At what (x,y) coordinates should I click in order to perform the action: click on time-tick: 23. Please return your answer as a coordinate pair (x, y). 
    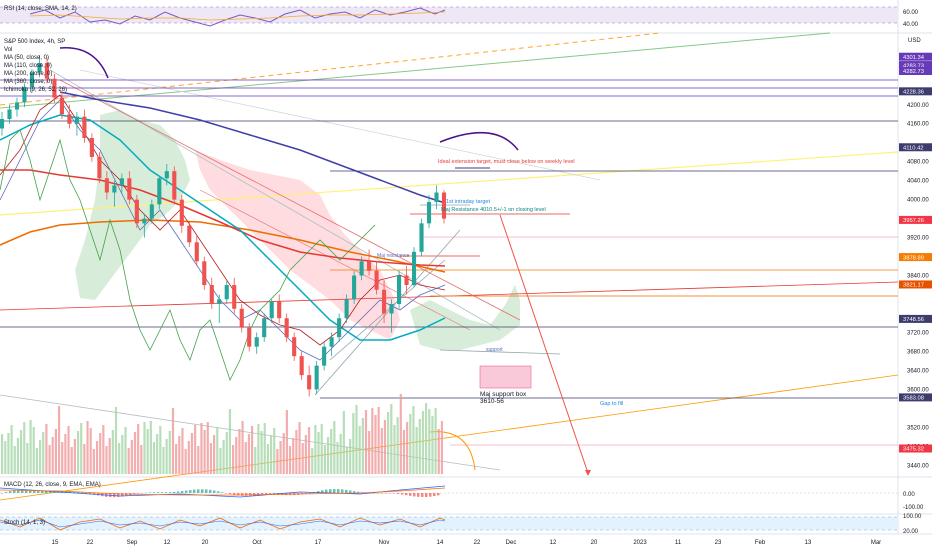
    Looking at the image, I should click on (718, 543).